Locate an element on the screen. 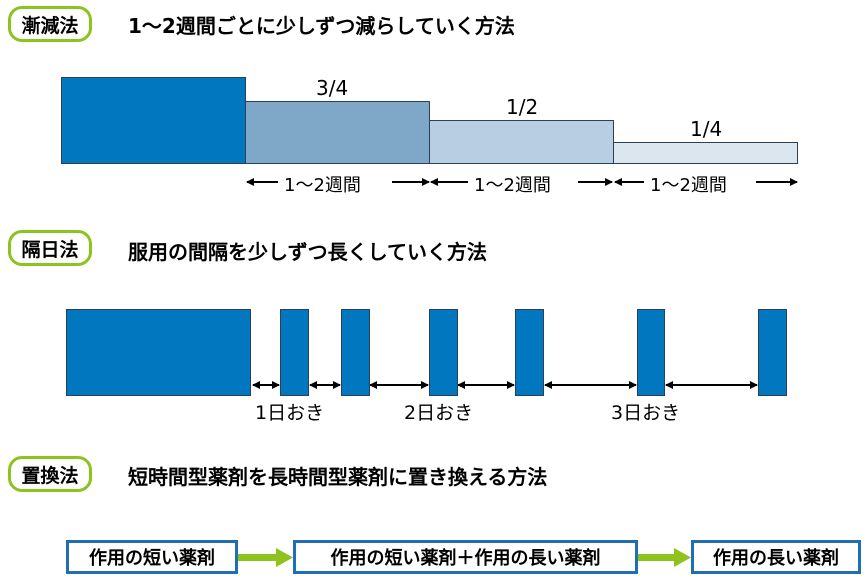 The height and width of the screenshot is (582, 865). taper-interval-label-2: 1～2週間 is located at coordinates (512, 185).